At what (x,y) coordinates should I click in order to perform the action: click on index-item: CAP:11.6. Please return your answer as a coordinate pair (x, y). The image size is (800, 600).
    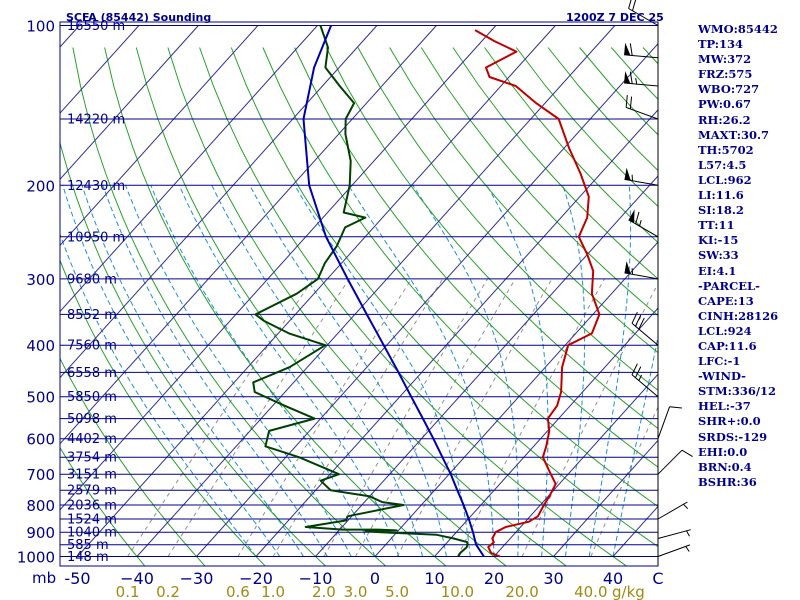
    Looking at the image, I should click on (727, 345).